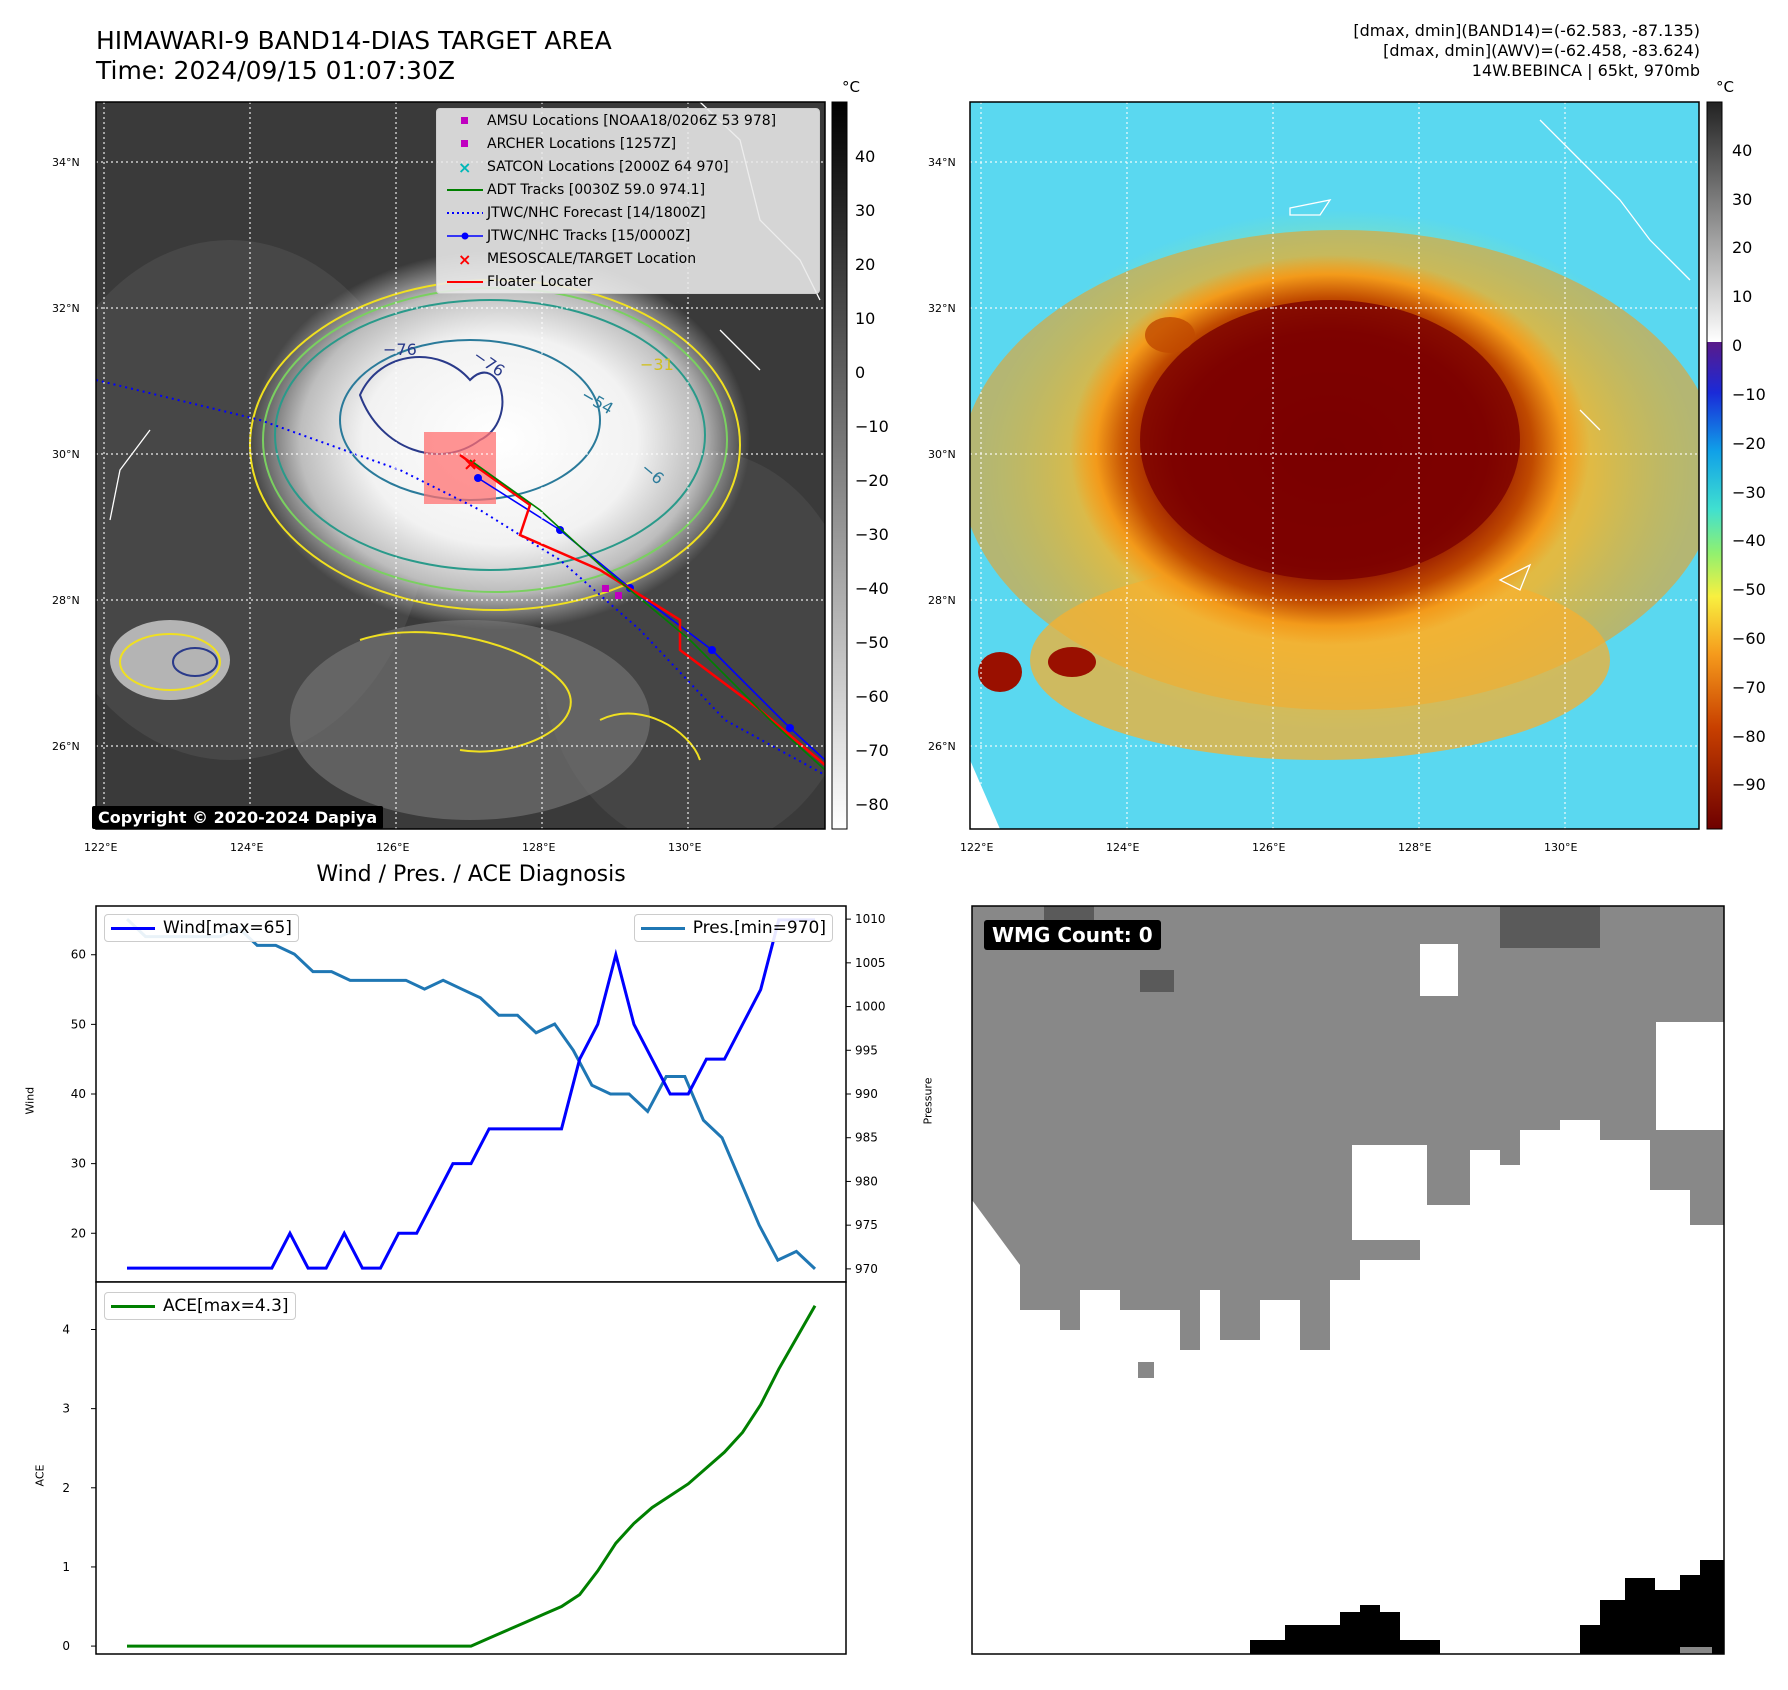 This screenshot has width=1788, height=1690. What do you see at coordinates (354, 40) in the screenshot?
I see `left-title-line1: HIMAWARI-9 BAND14-DIAS TARGET AREA` at bounding box center [354, 40].